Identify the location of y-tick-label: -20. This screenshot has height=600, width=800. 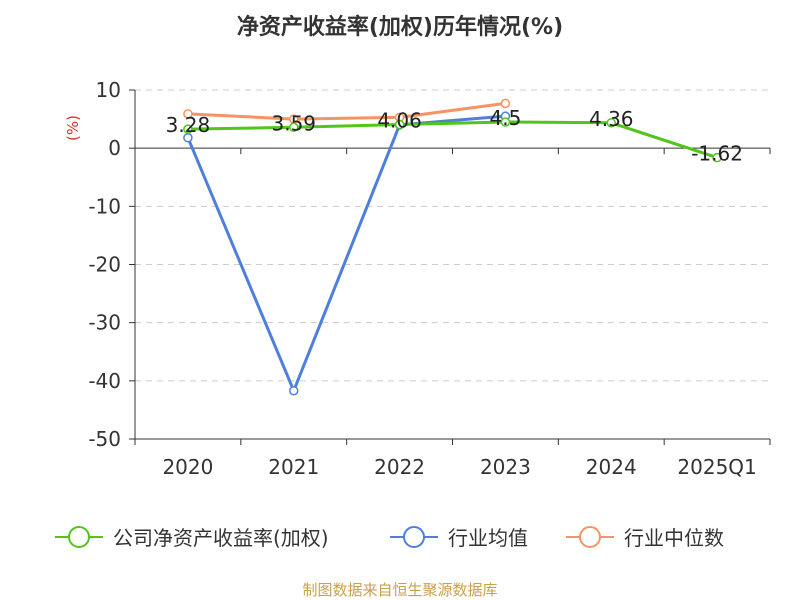
(104, 265).